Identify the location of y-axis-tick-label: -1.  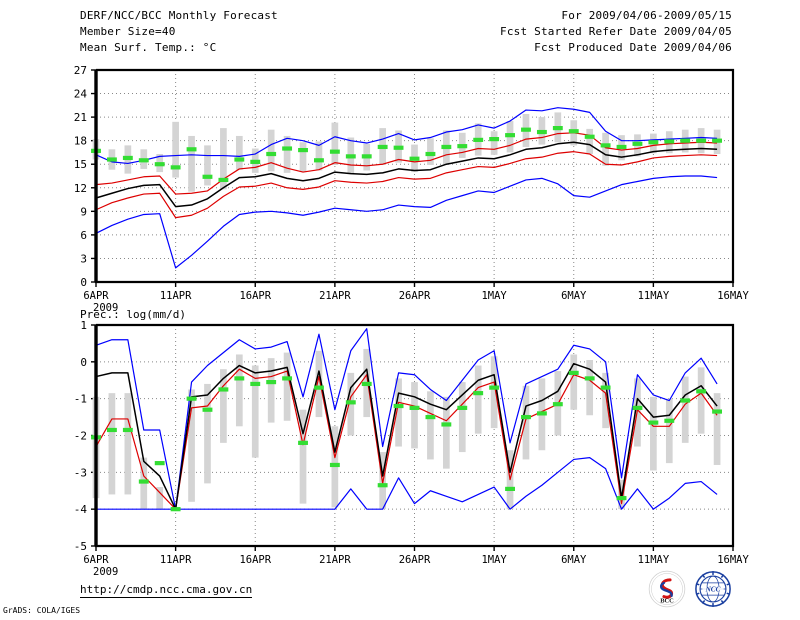
(80, 399).